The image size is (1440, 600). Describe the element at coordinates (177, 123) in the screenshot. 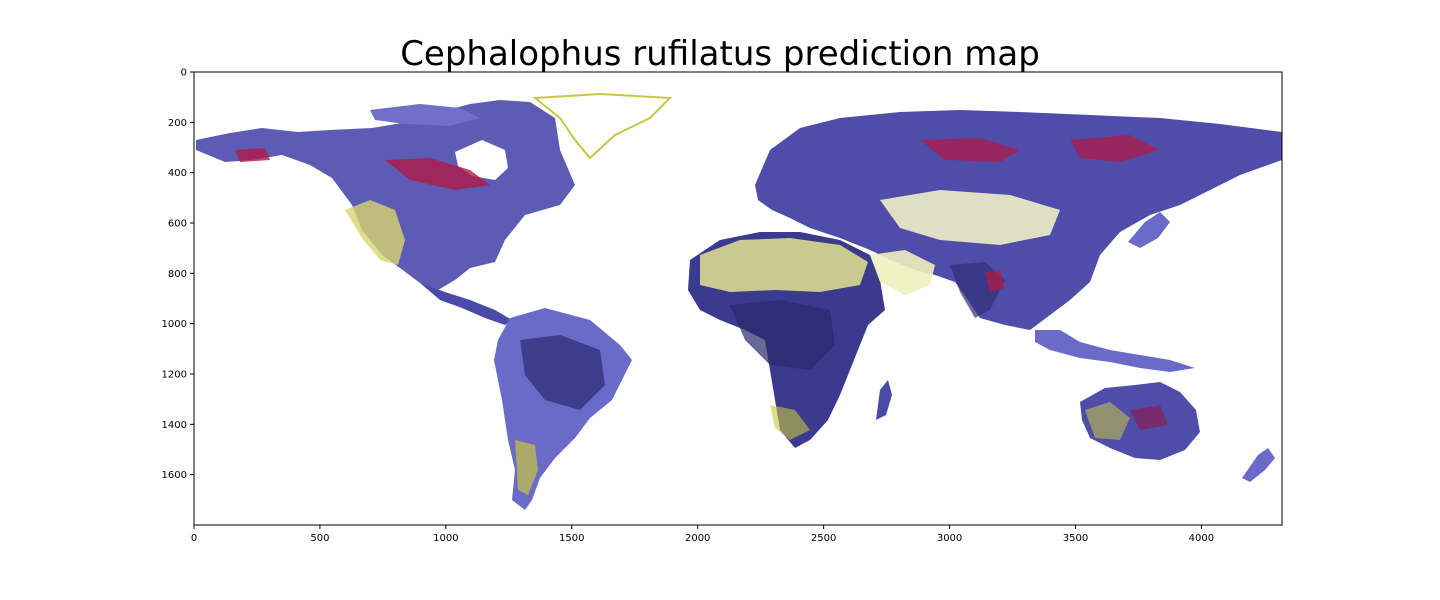

I see `y-tick-label: 200` at that location.